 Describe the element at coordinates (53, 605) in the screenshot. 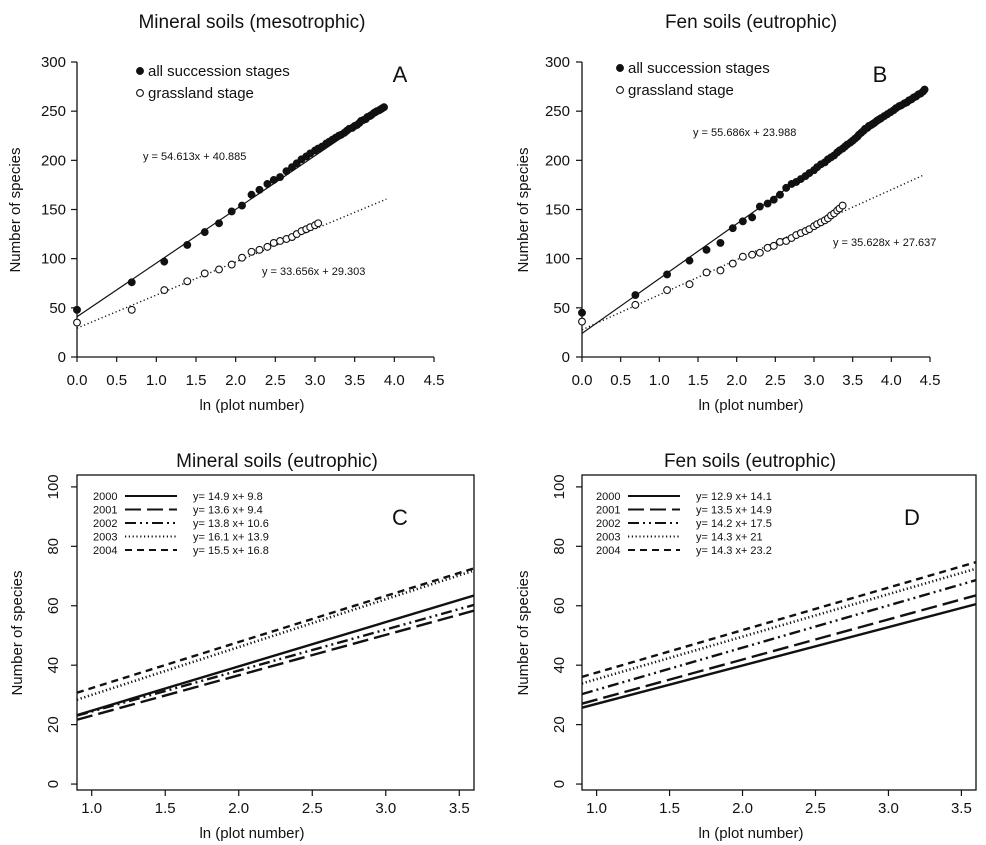

I see `y-tick-label: 60` at that location.